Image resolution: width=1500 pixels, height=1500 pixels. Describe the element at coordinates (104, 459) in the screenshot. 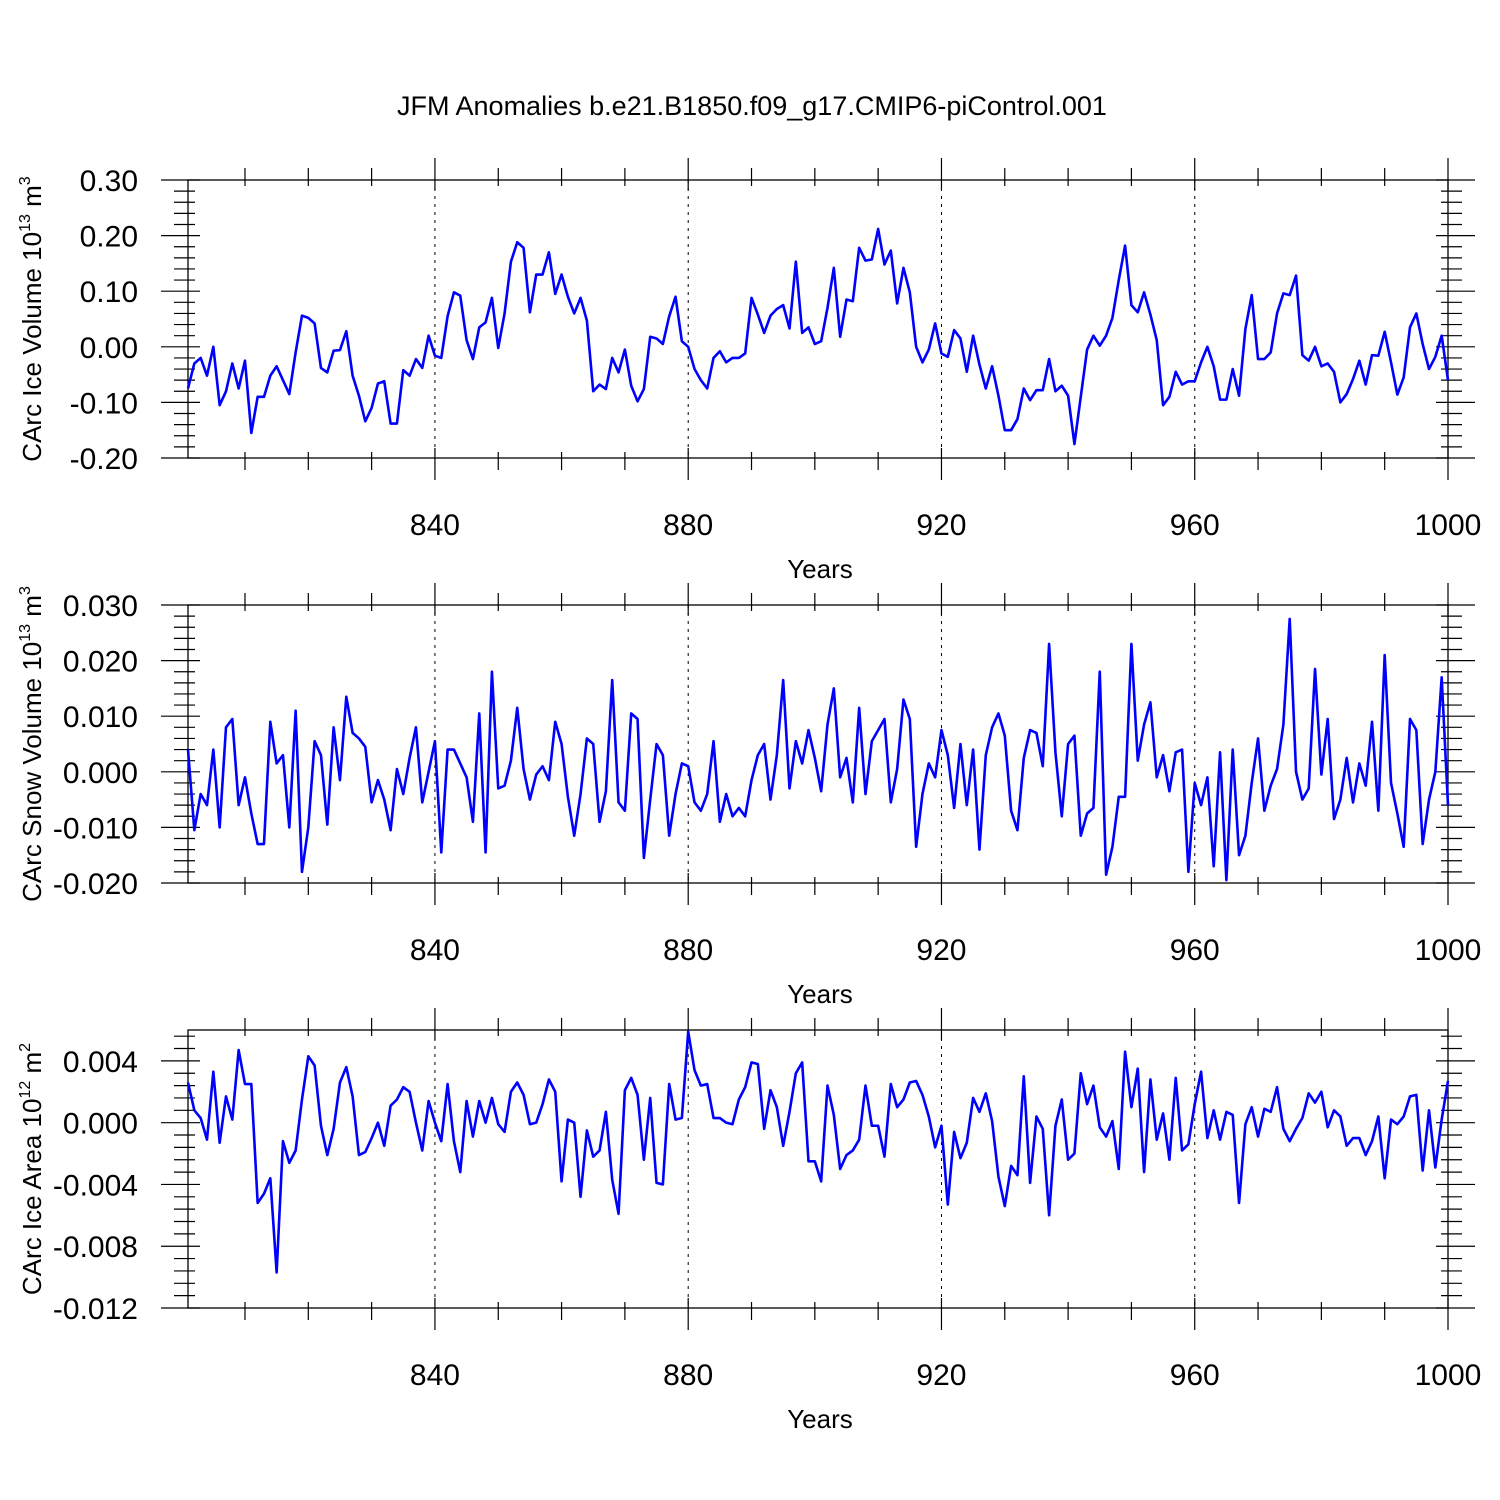

I see `y-tick-label: -0.20` at that location.